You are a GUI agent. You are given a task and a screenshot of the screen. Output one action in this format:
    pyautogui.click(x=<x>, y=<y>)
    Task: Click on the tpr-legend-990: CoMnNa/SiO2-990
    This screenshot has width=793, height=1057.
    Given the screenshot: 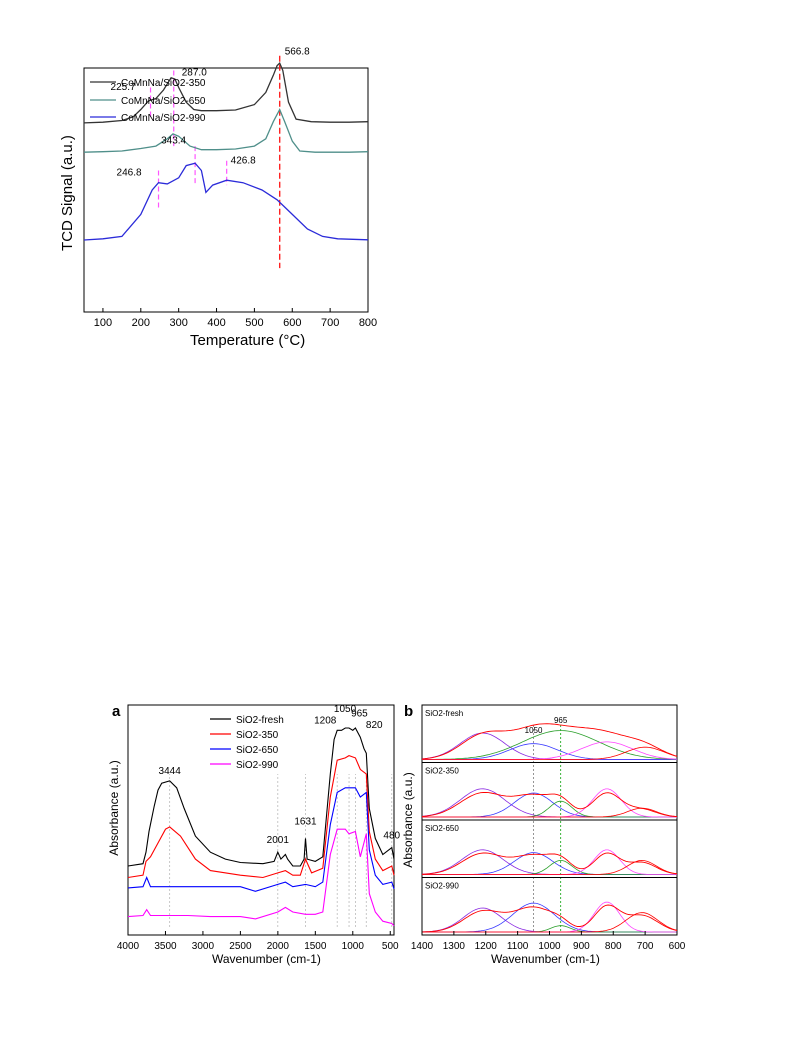 What is the action you would take?
    pyautogui.click(x=163, y=118)
    